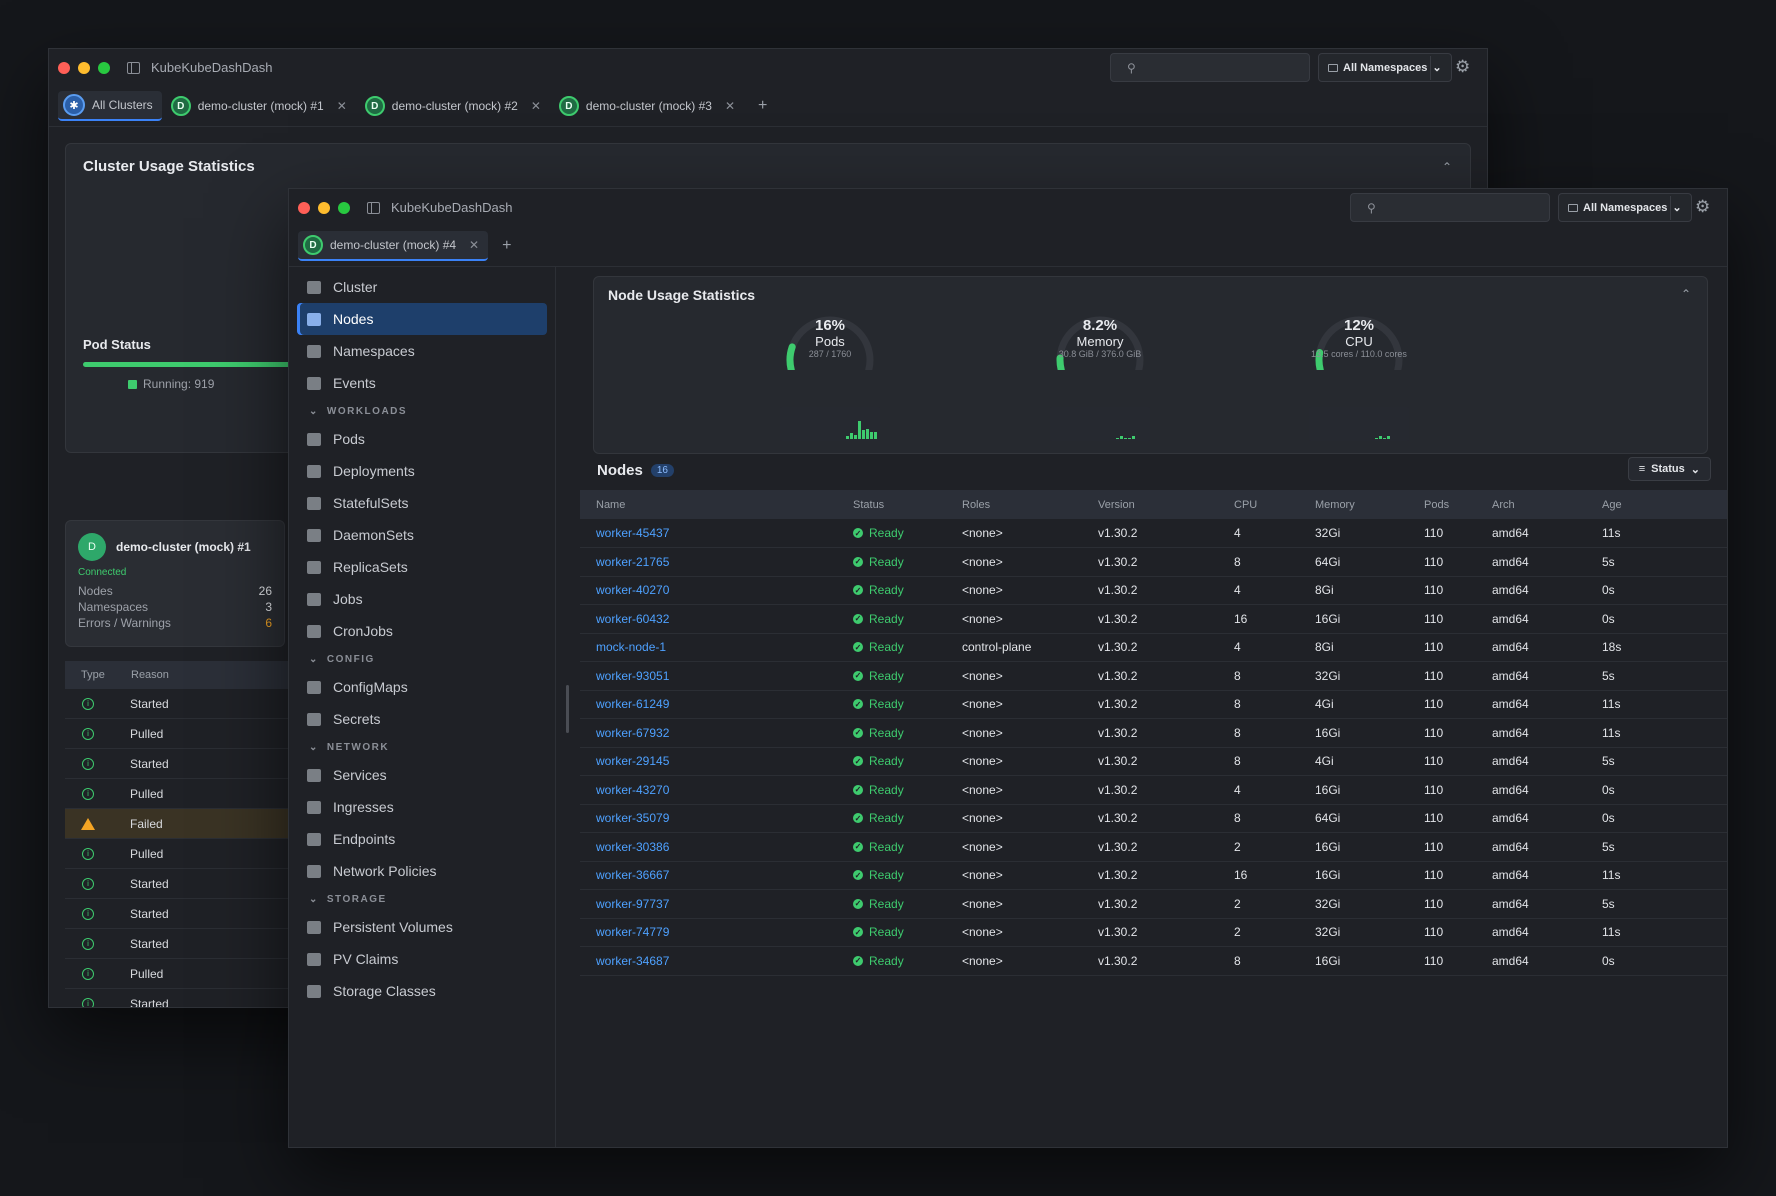 Image resolution: width=1776 pixels, height=1196 pixels. What do you see at coordinates (455, 106) in the screenshot?
I see `tab-cluster-2: D demo-cluster (mock) #2 ✕` at bounding box center [455, 106].